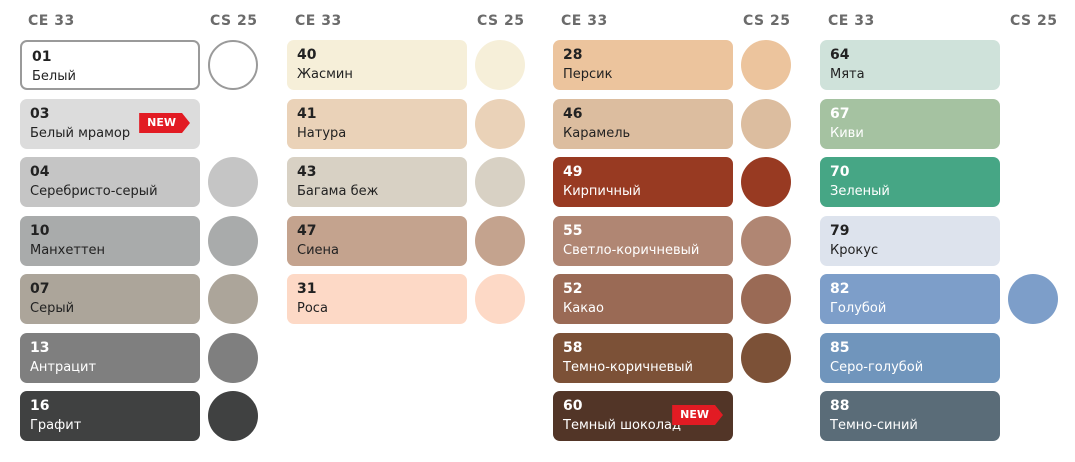 Image resolution: width=1075 pixels, height=462 pixels. I want to click on color-swatch-13: 13 Антрацит, so click(110, 358).